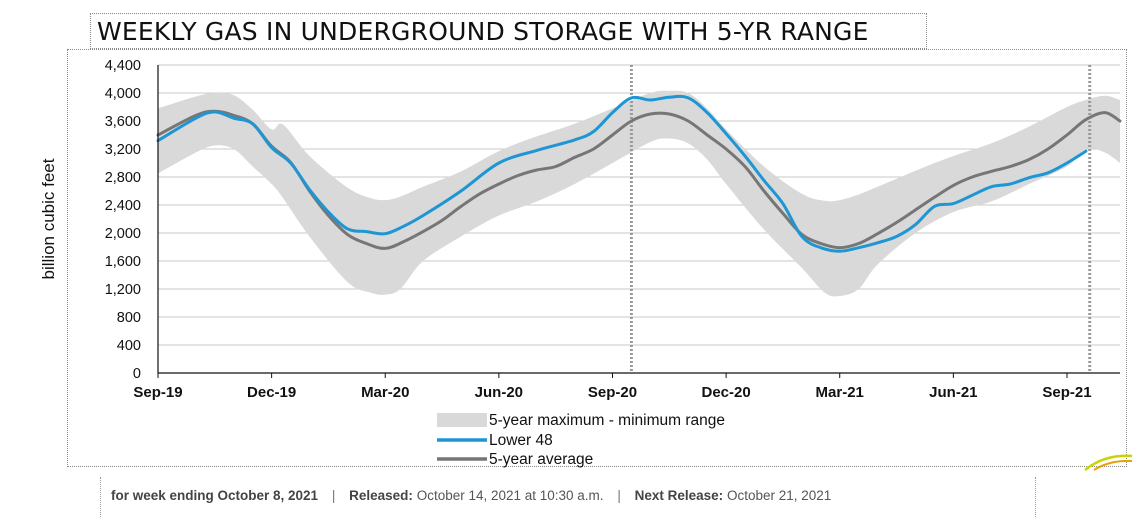  I want to click on x-tick-label: Sep-19, so click(157, 392).